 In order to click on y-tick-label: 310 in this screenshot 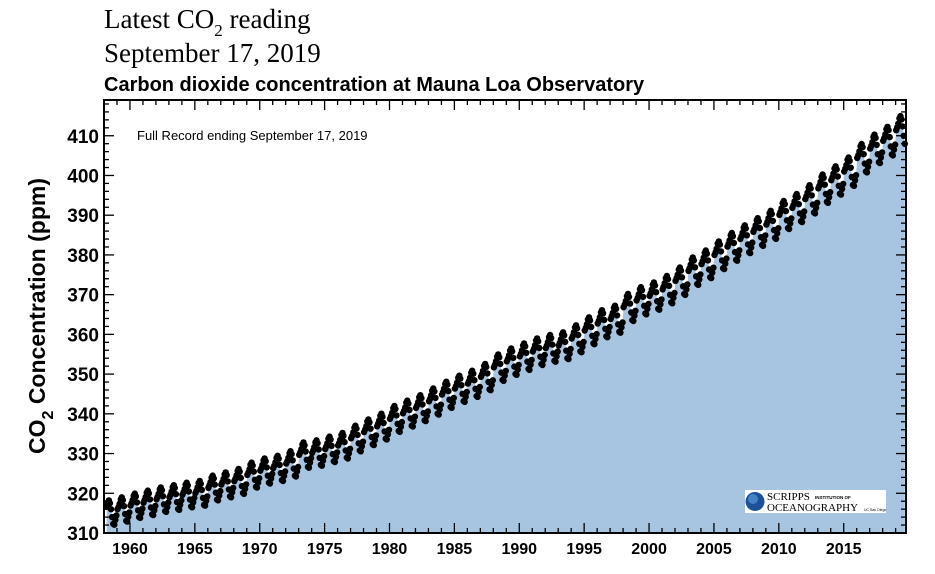, I will do `click(83, 534)`.